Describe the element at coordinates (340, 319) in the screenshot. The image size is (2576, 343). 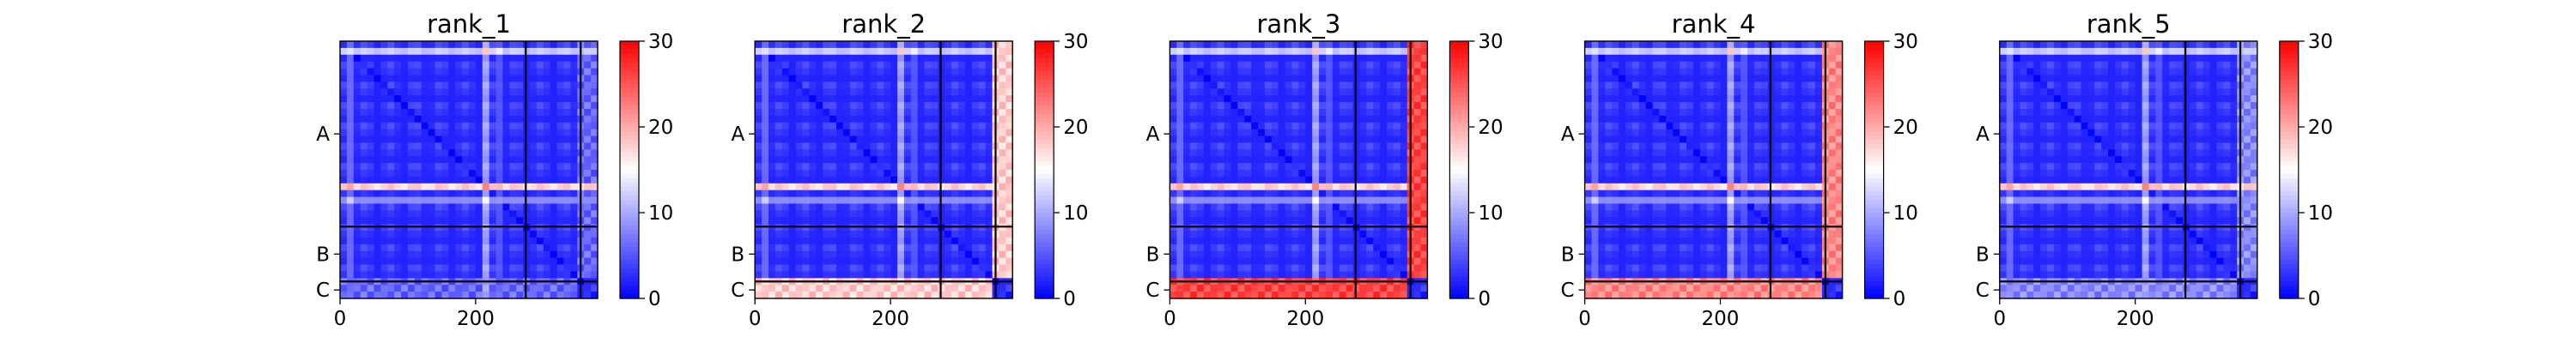
I see `x-tick-label: 0` at that location.